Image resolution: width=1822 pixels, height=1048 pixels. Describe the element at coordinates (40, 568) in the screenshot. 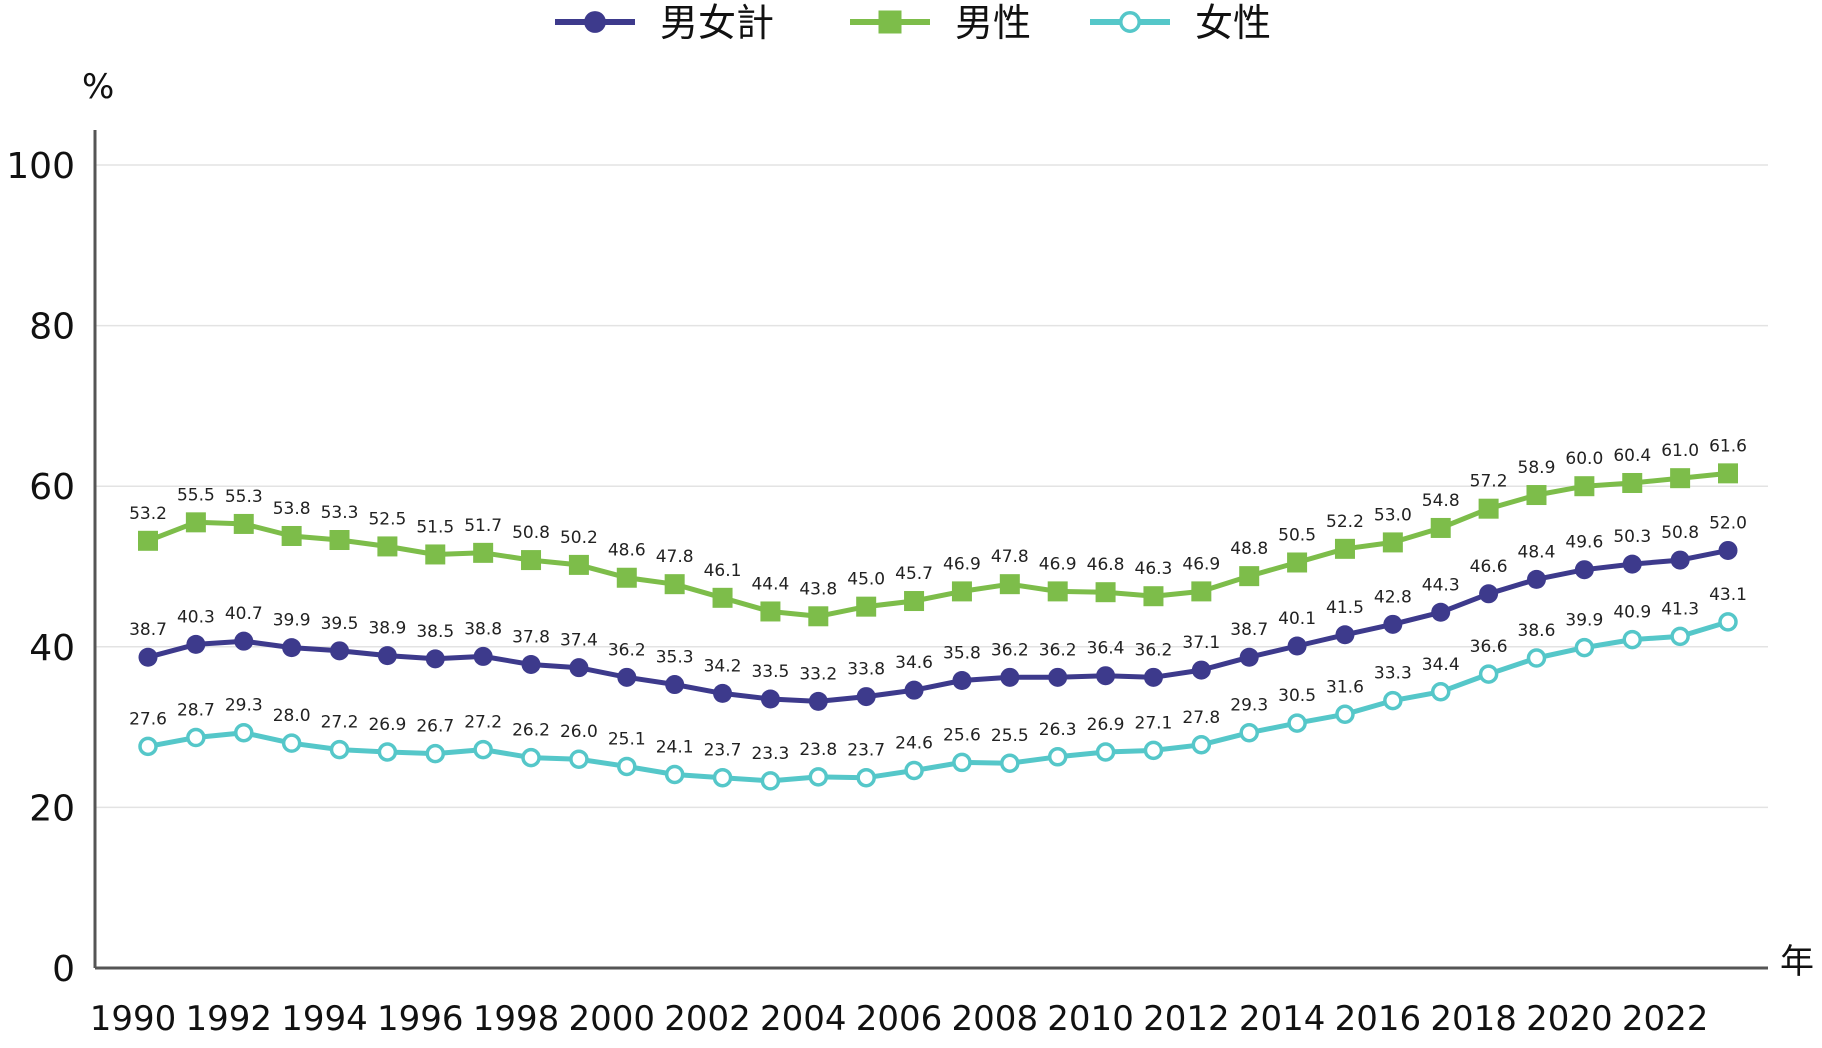

I see `y-tick-labels: 0 20 40 60 80 100` at that location.